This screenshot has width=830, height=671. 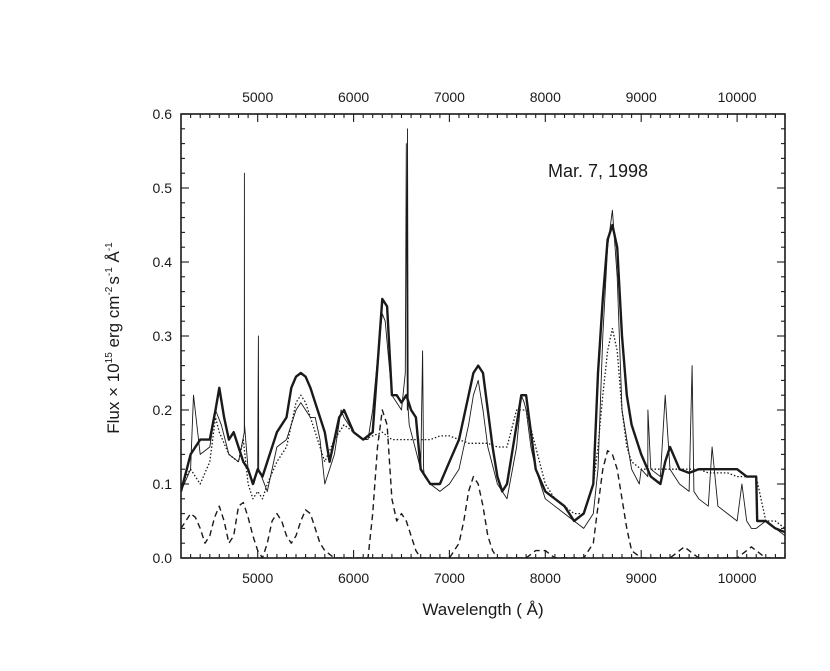 I want to click on x-tick-label-top: 10000, so click(x=737, y=97).